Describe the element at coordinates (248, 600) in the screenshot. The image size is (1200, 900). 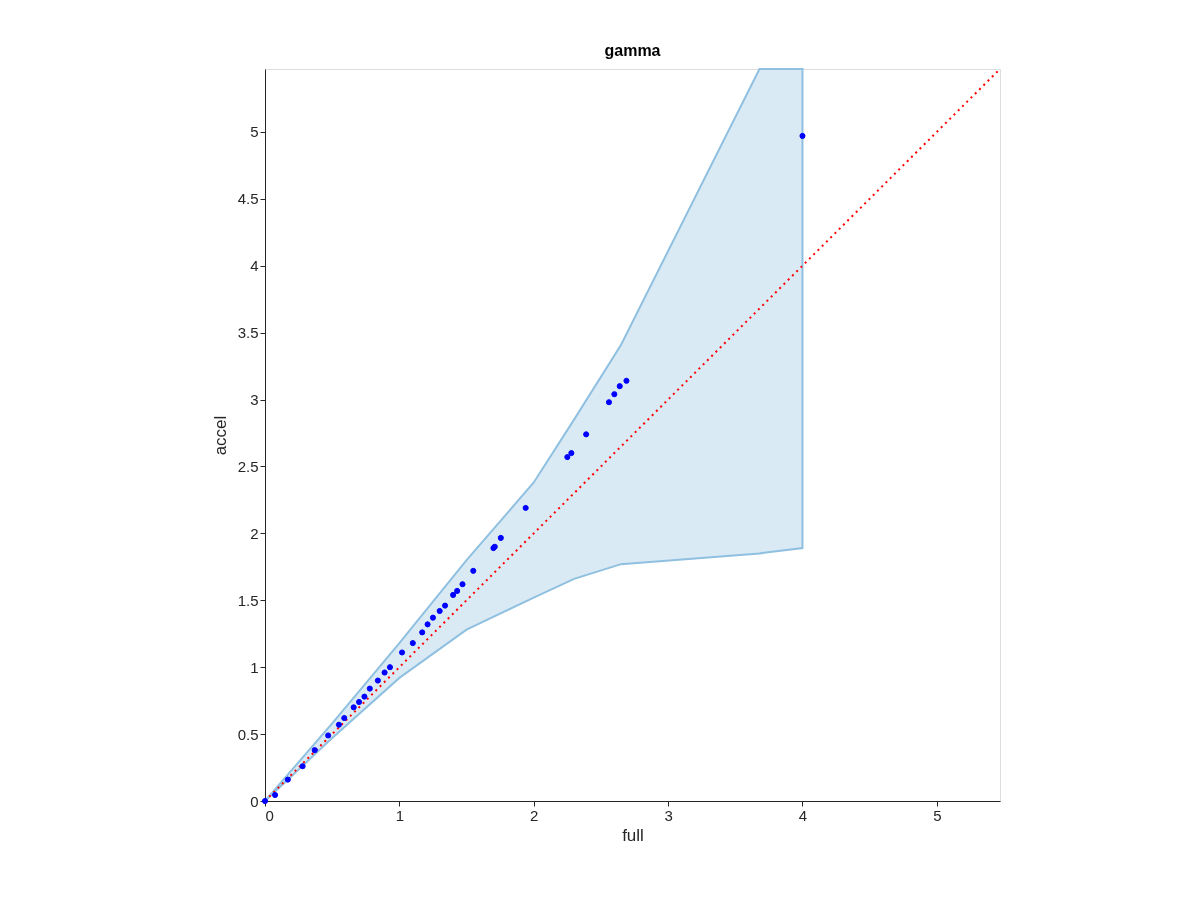
I see `y-tick-label: 1.5` at that location.